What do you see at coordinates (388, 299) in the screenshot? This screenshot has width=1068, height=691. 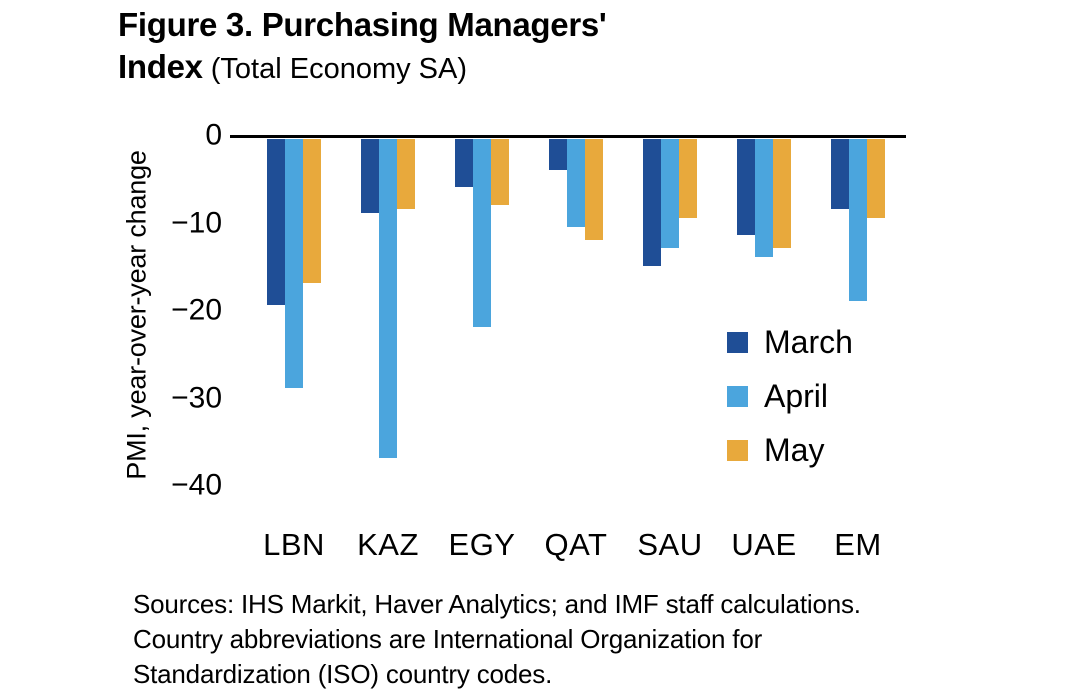 I see `bar-april-kaz` at bounding box center [388, 299].